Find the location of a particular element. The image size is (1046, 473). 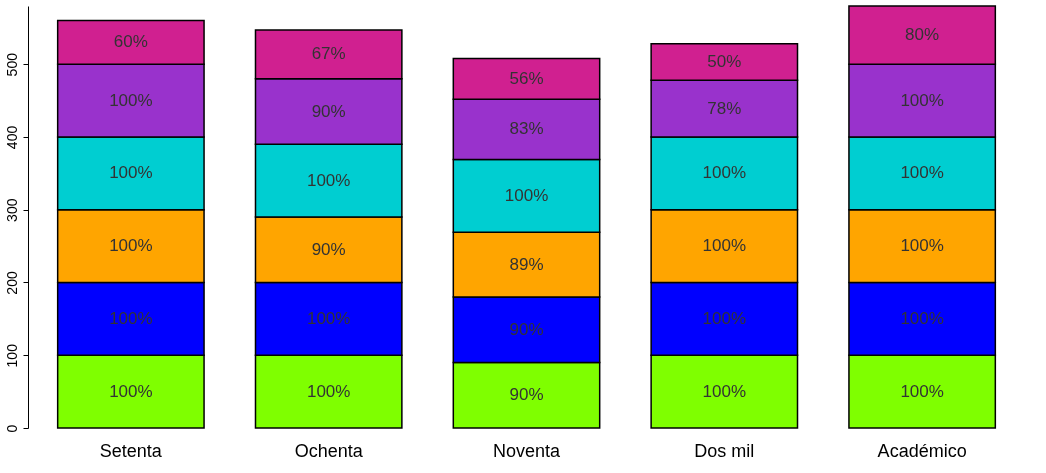

data-label: 78% is located at coordinates (724, 108).